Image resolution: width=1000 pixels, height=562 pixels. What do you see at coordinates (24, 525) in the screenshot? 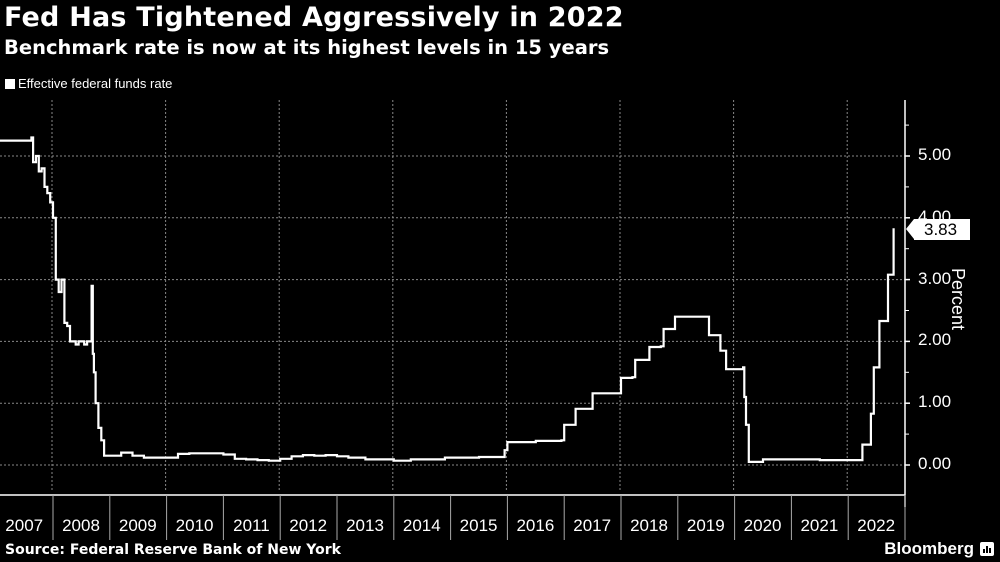
I see `x-tick-label: 2007` at bounding box center [24, 525].